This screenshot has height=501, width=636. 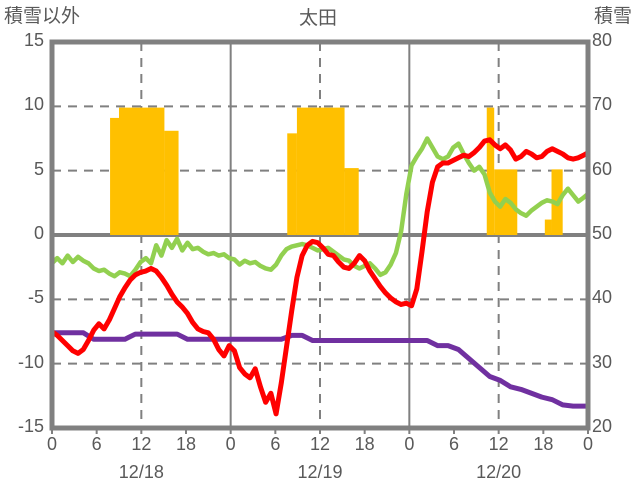 I want to click on series-line-purple, so click(x=320, y=369).